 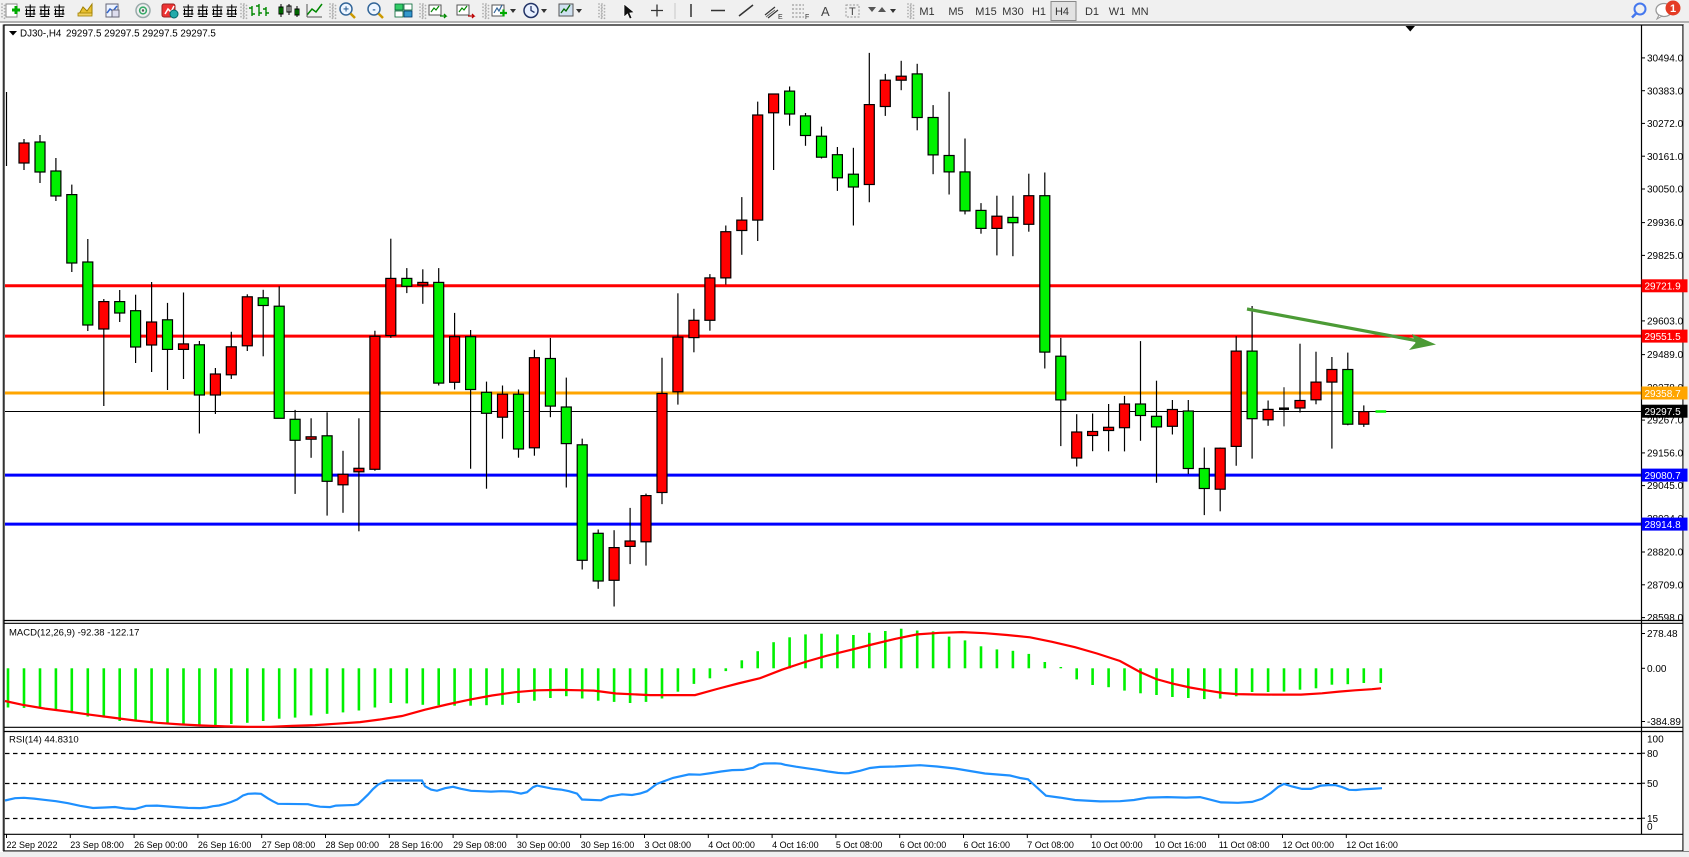 I want to click on svg-text: 50, so click(x=1653, y=784).